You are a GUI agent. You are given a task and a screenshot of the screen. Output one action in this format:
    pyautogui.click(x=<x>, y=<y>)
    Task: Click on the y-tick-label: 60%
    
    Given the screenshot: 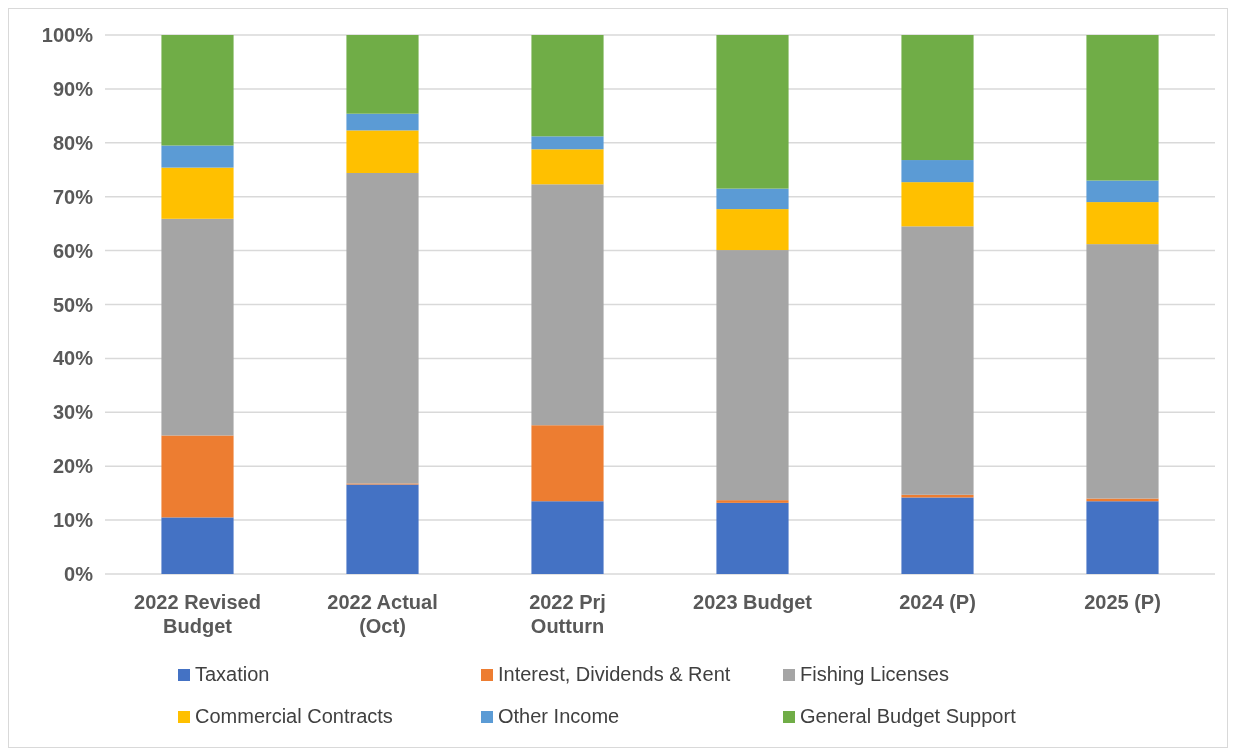 What is the action you would take?
    pyautogui.click(x=73, y=250)
    